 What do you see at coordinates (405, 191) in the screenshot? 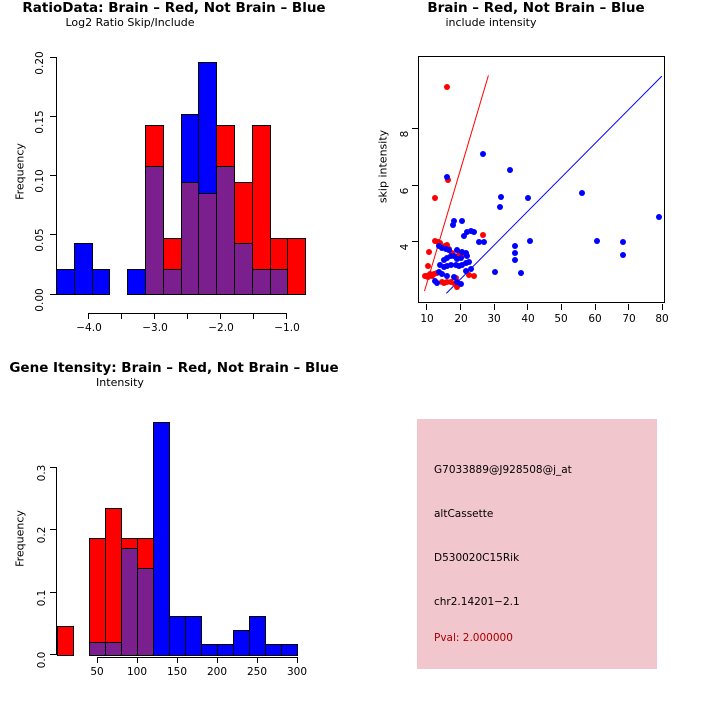
I see `ytick-label: 6` at bounding box center [405, 191].